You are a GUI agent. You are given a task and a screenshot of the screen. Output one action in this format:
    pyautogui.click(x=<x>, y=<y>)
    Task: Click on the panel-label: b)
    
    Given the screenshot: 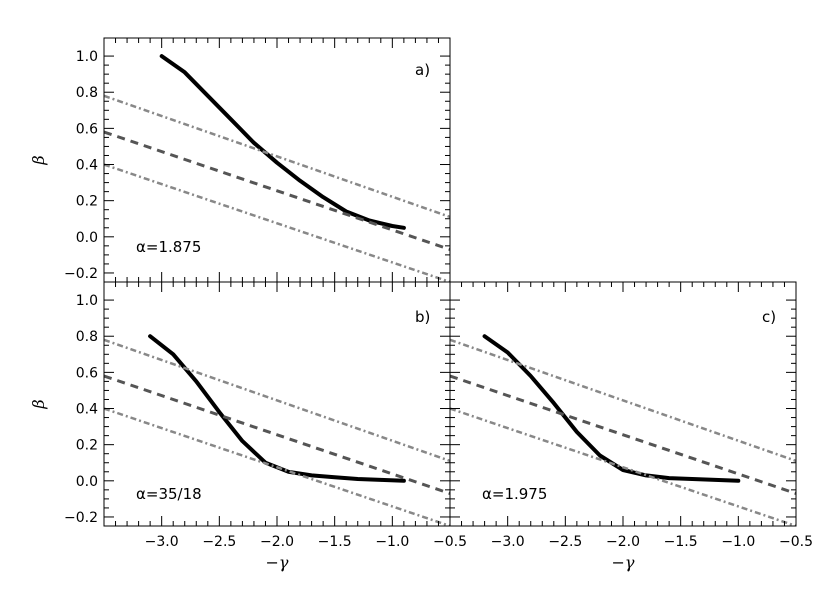 What is the action you would take?
    pyautogui.click(x=422, y=317)
    